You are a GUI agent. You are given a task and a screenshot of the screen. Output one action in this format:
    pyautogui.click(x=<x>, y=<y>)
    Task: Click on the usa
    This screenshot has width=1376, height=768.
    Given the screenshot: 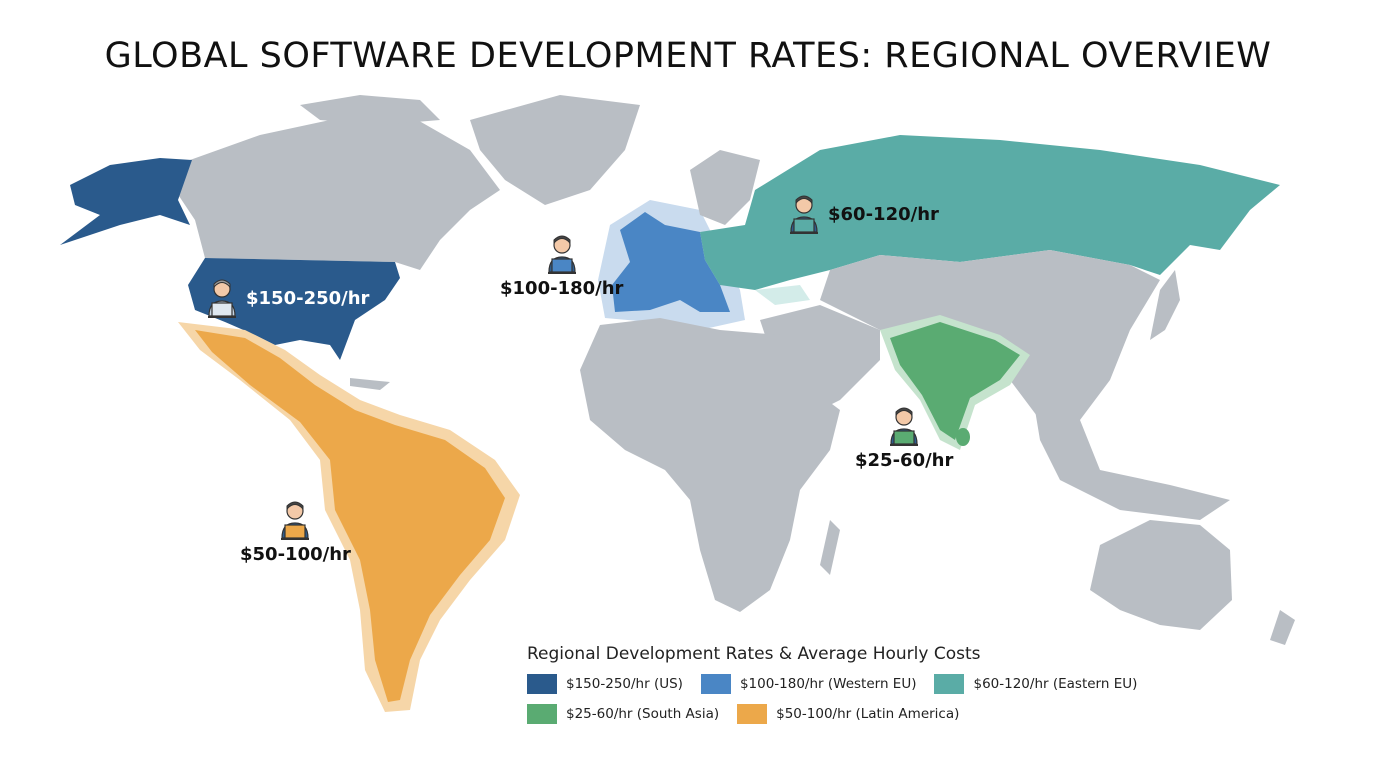 What is the action you would take?
    pyautogui.click(x=294, y=309)
    